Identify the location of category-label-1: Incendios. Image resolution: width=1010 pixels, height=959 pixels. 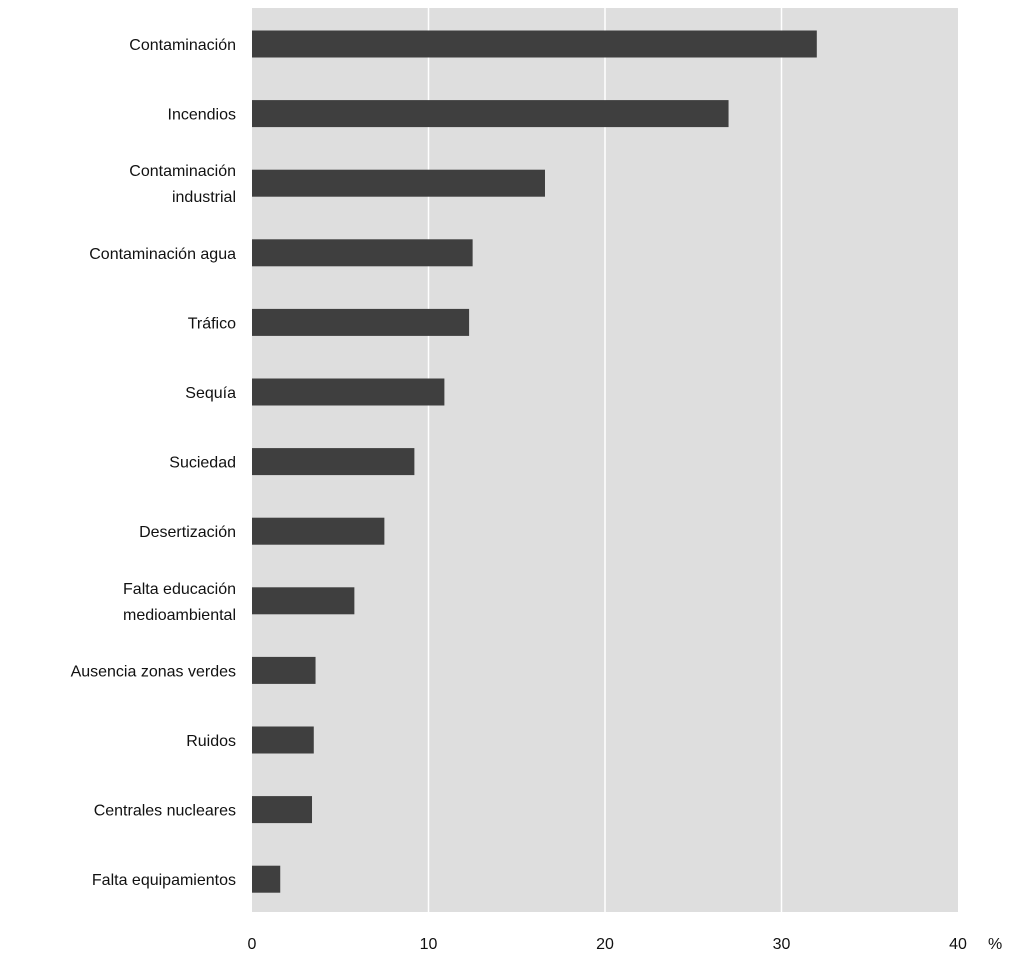
(202, 115).